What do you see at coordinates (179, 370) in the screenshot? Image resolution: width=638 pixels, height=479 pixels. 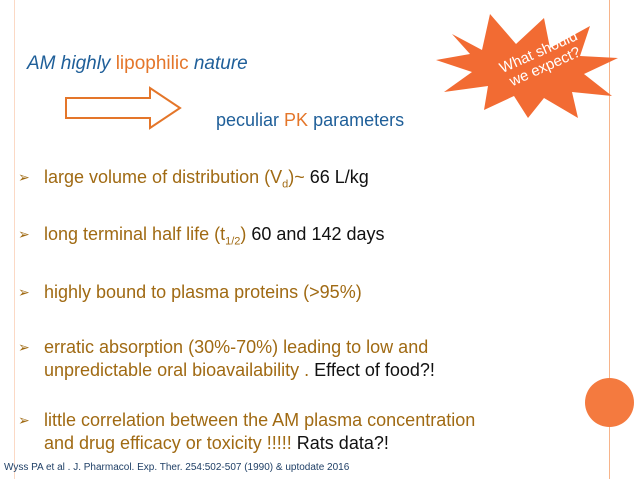 I see `bullet-text-part: unpredictable oral bioavailability .` at bounding box center [179, 370].